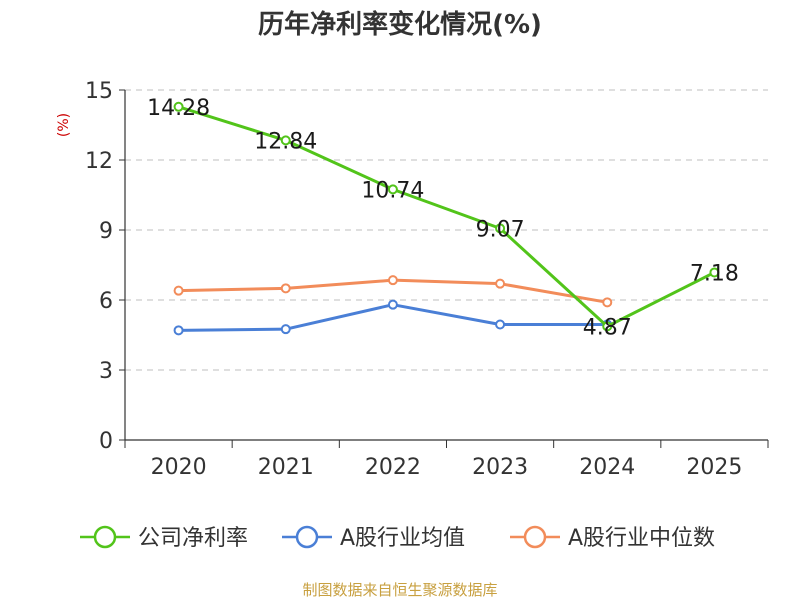 The width and height of the screenshot is (800, 600). What do you see at coordinates (106, 231) in the screenshot?
I see `y-tick-label: 9` at bounding box center [106, 231].